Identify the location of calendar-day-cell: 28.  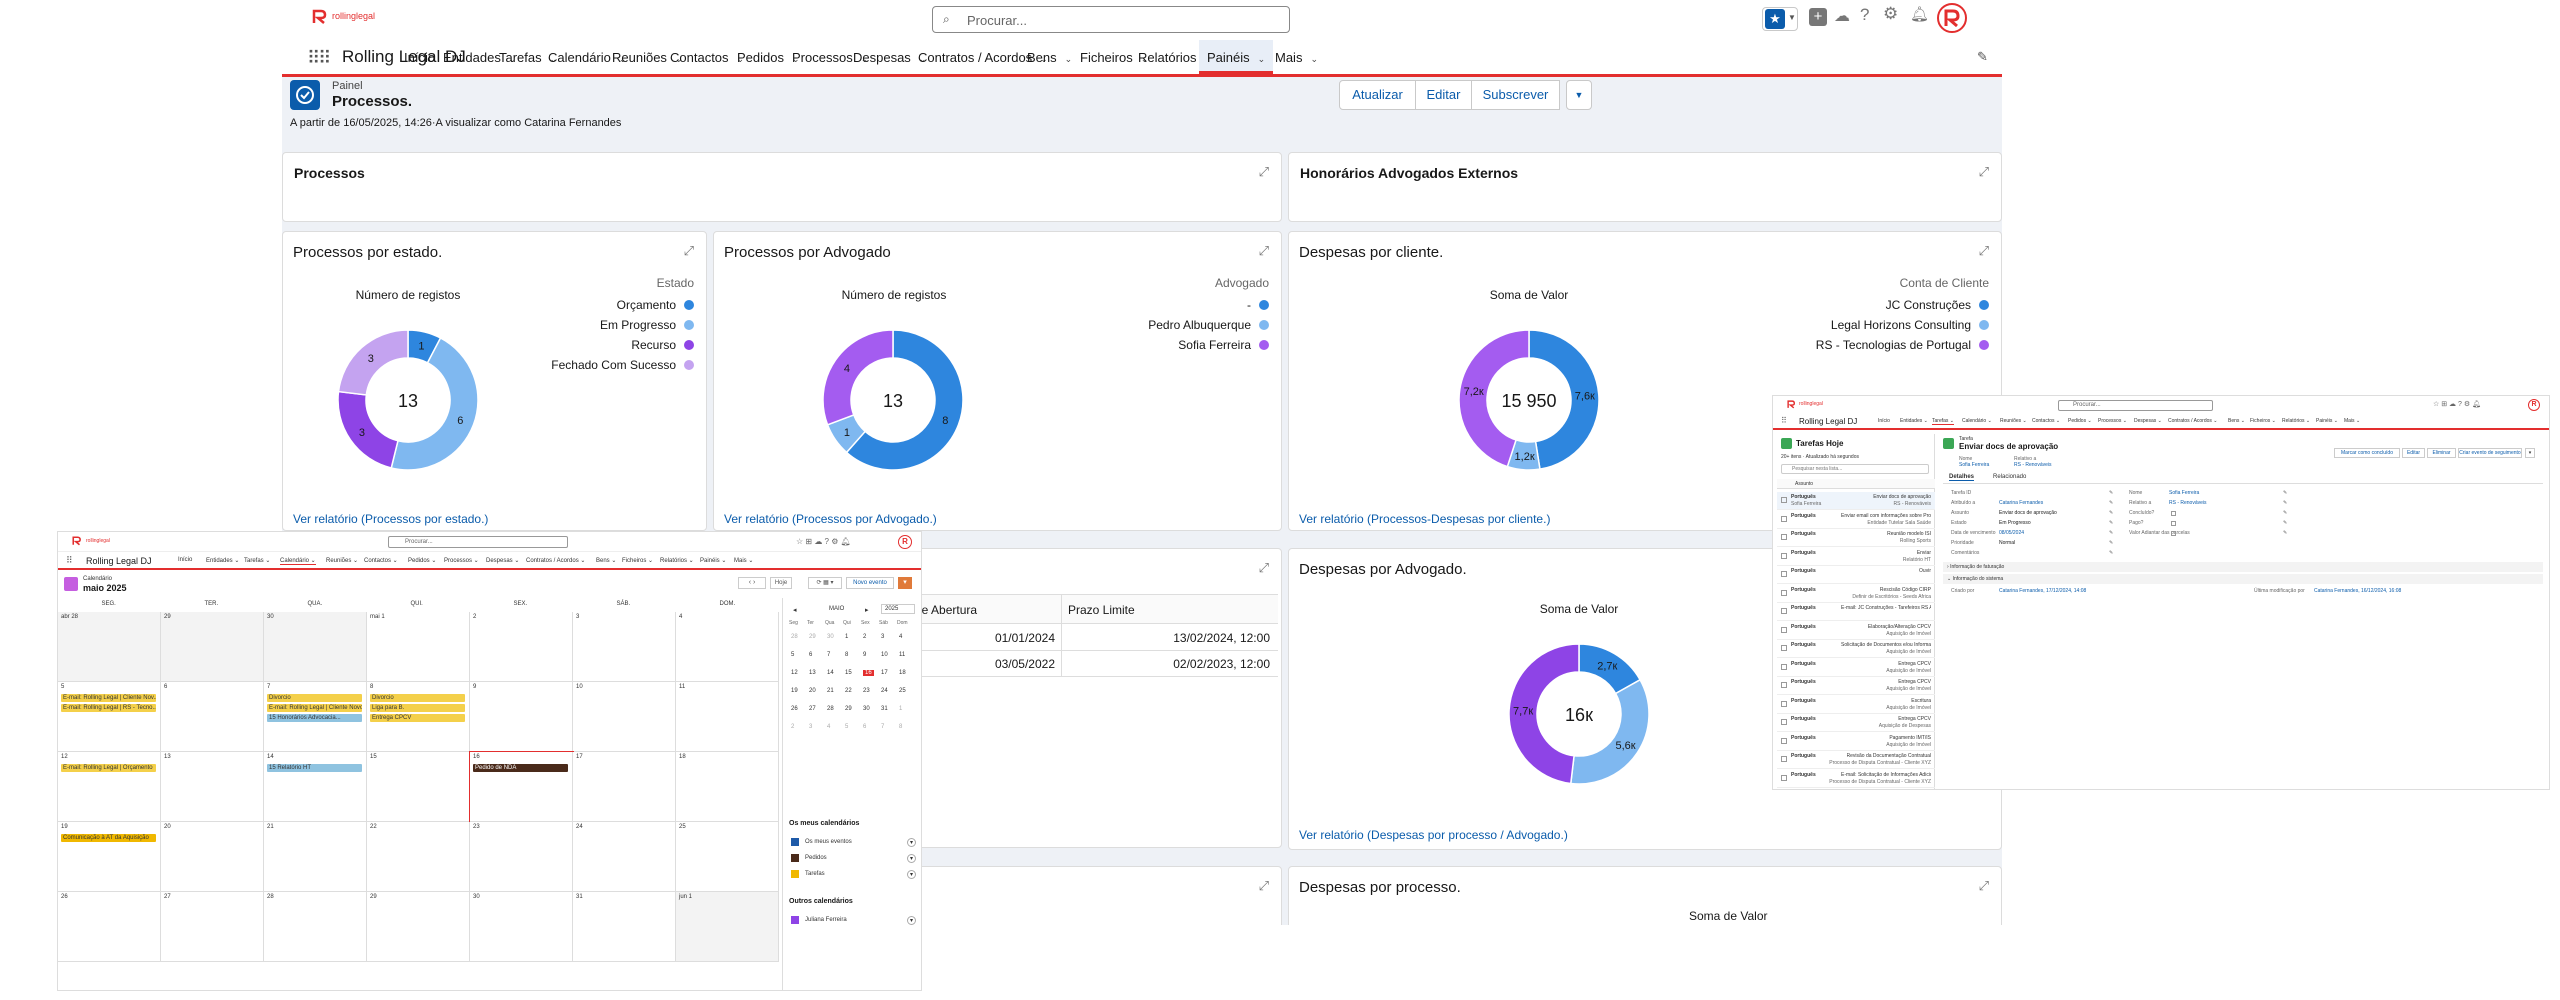
(315, 927).